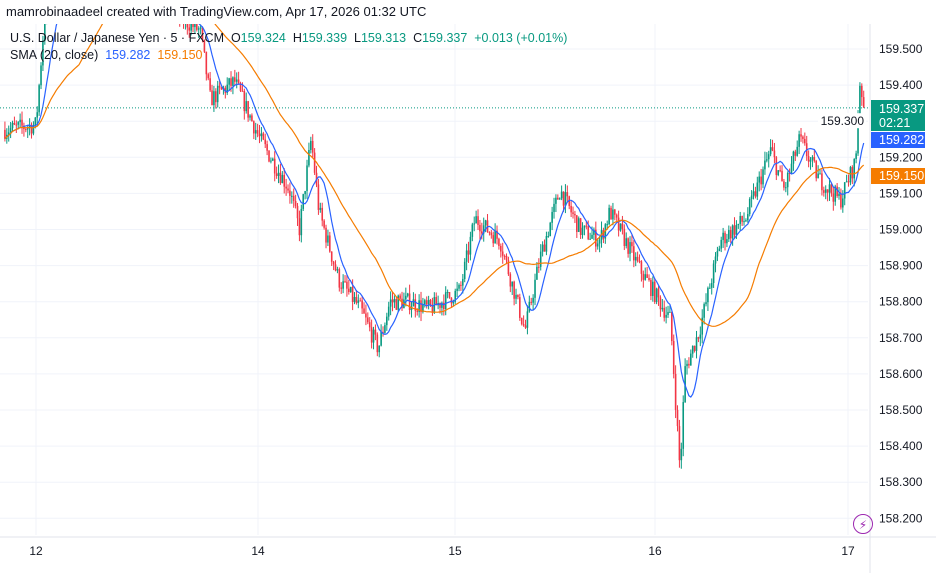 This screenshot has height=573, width=936. Describe the element at coordinates (901, 374) in the screenshot. I see `price-tick-label: 158.600` at that location.